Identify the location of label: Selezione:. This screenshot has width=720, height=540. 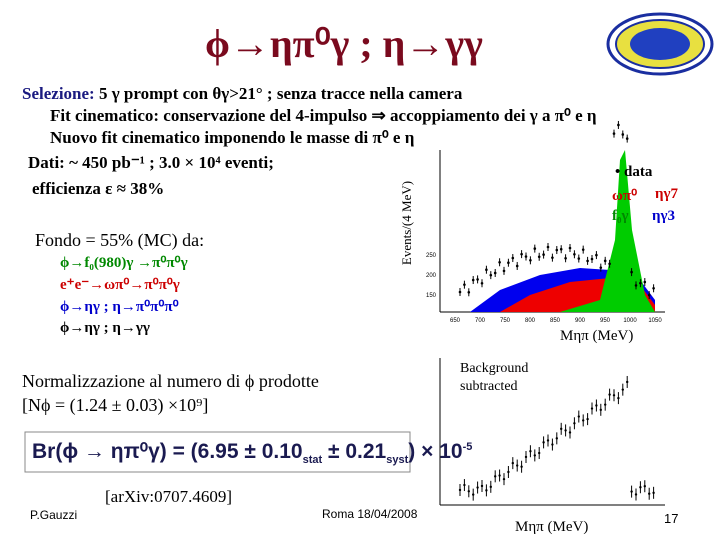
(58, 93).